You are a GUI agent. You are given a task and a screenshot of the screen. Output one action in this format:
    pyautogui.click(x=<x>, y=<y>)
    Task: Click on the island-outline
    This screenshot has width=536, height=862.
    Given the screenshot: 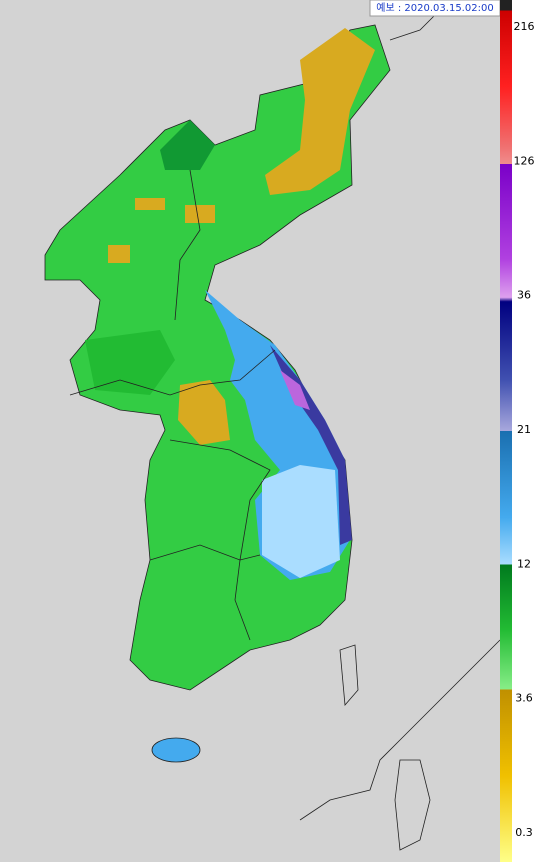 What is the action you would take?
    pyautogui.click(x=349, y=675)
    